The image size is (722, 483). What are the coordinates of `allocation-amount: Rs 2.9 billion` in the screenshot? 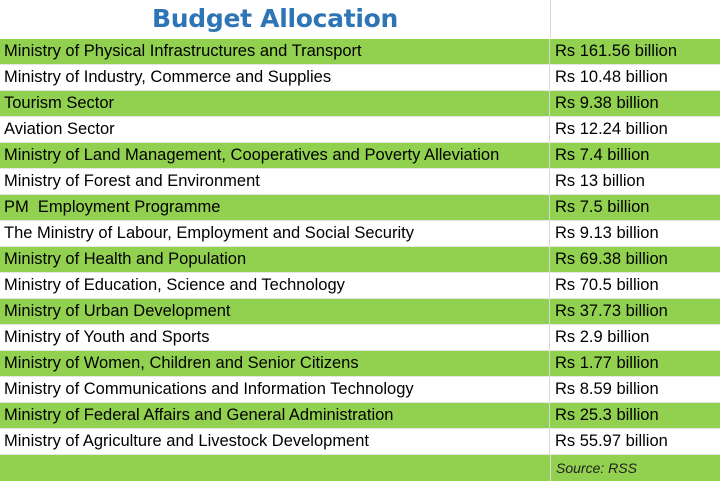 It's located at (602, 337).